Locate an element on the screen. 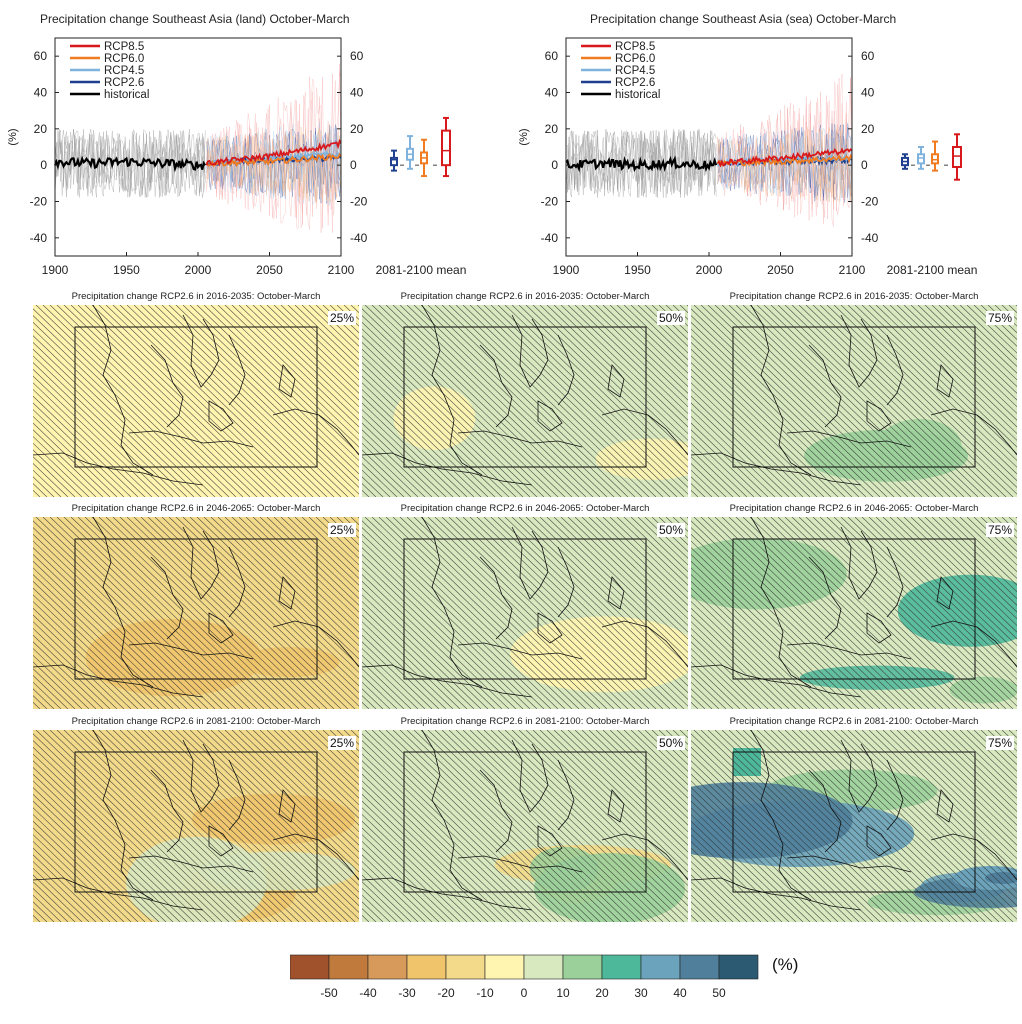  scenario-member-line is located at coordinates (274, 166).